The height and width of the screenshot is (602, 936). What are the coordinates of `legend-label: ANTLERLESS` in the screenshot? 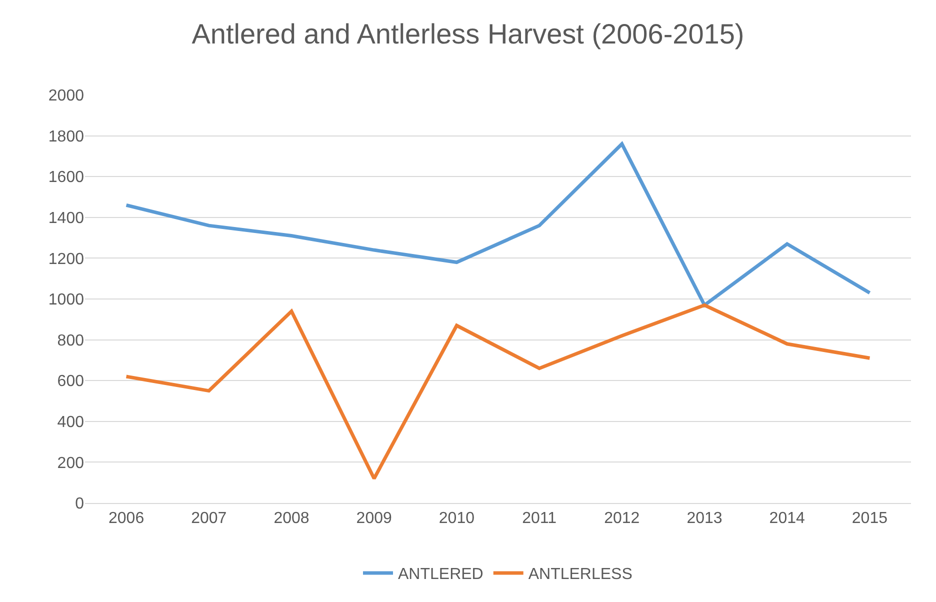 It's located at (580, 575).